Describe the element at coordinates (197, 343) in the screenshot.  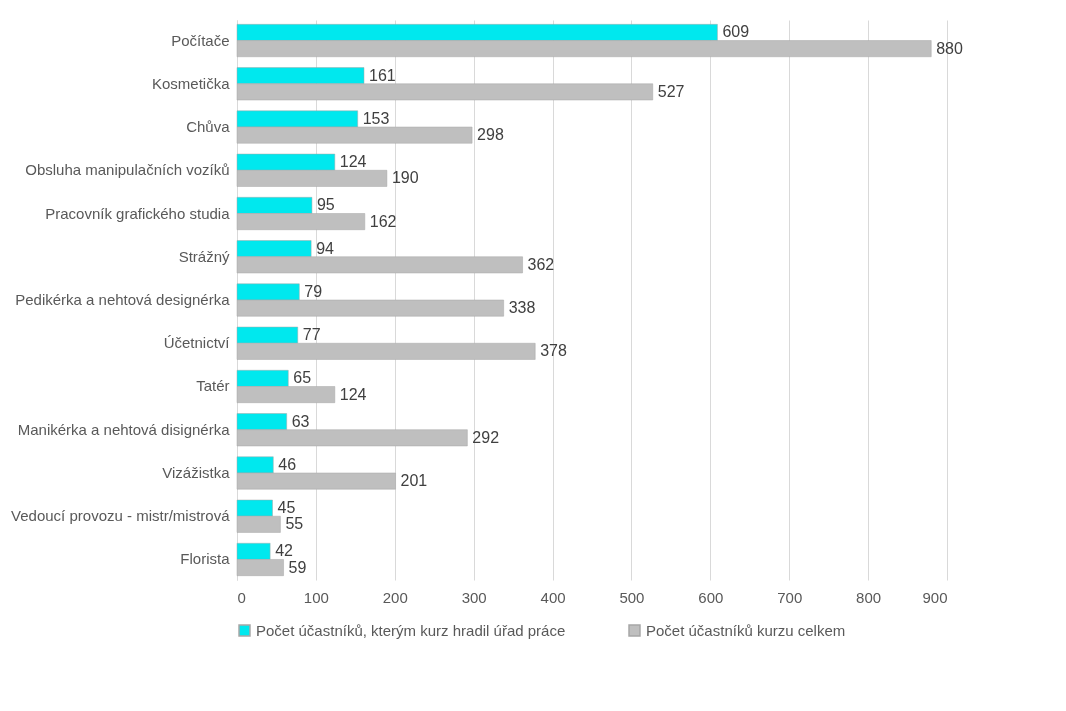
I see `y-tick-label: Účetnictví` at that location.